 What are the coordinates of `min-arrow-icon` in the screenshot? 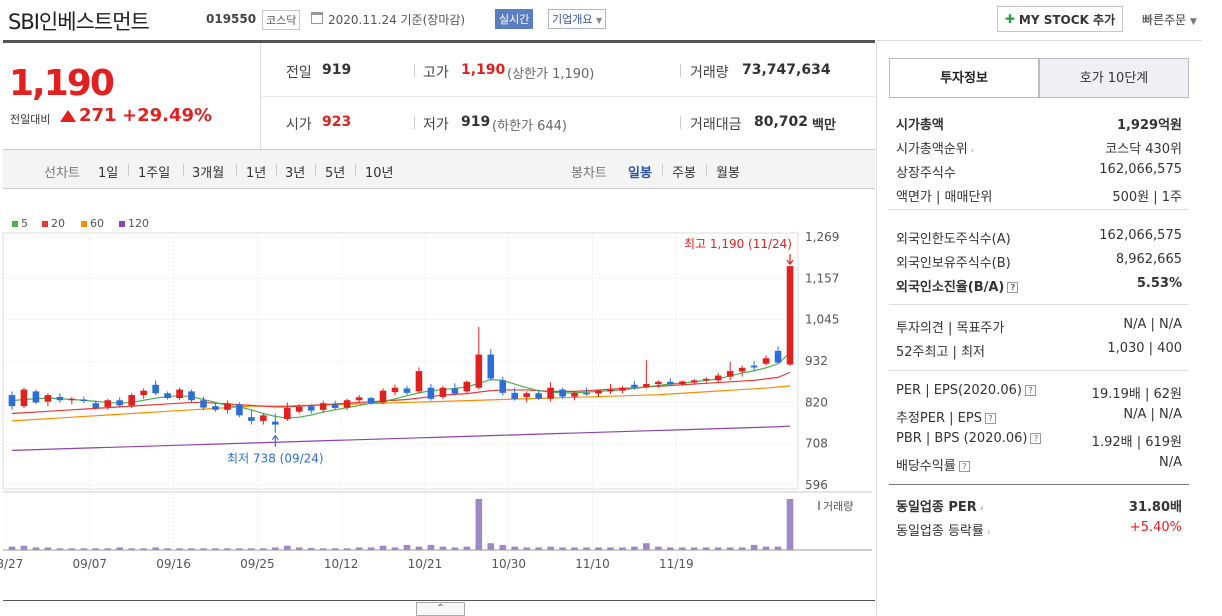 It's located at (275, 440).